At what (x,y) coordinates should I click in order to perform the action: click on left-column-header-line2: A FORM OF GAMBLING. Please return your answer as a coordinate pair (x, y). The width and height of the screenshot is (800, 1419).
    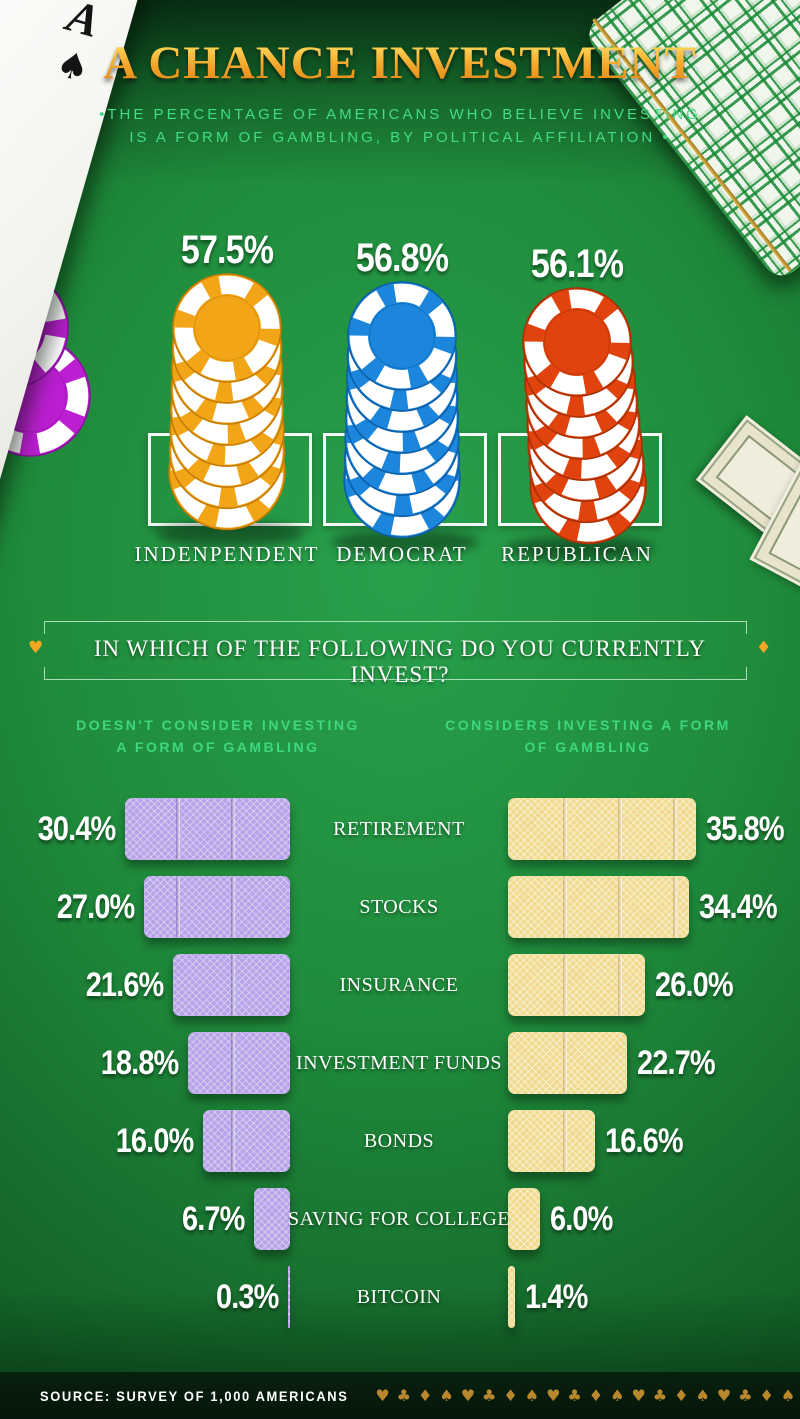
    Looking at the image, I should click on (218, 747).